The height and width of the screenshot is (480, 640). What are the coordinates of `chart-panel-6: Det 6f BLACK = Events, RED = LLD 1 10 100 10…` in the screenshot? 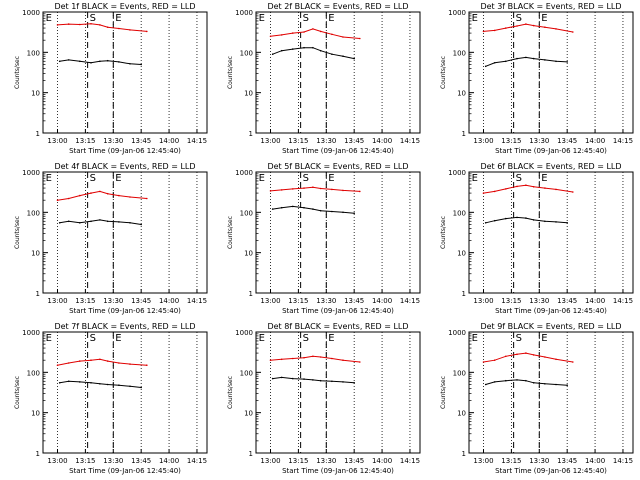 It's located at (537, 238).